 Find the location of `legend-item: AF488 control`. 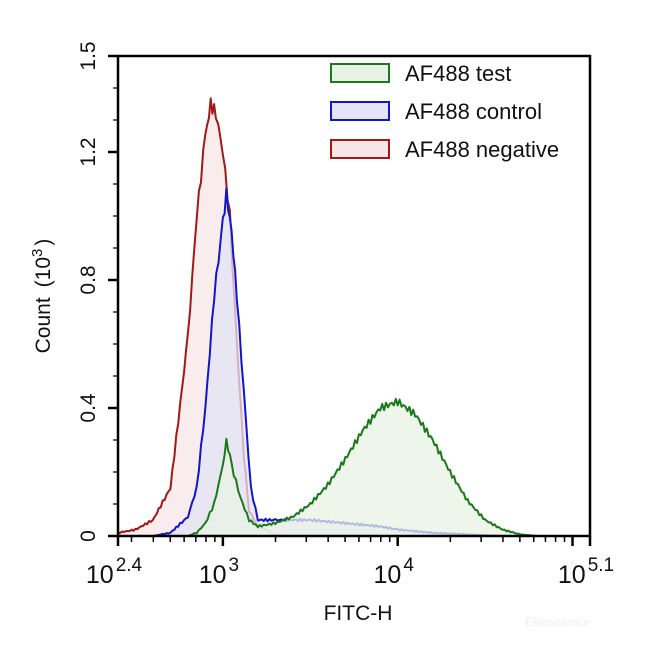

legend-item: AF488 control is located at coordinates (436, 111).